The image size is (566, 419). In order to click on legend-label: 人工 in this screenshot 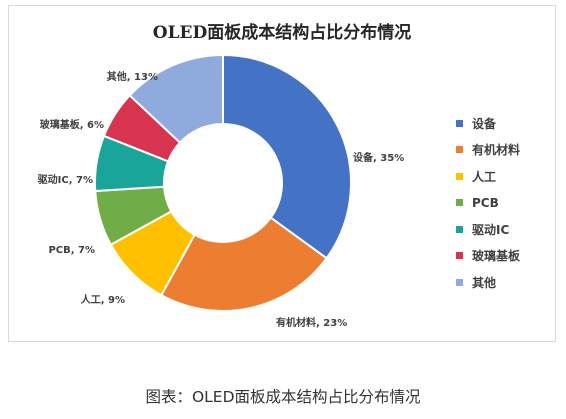, I will do `click(484, 176)`.